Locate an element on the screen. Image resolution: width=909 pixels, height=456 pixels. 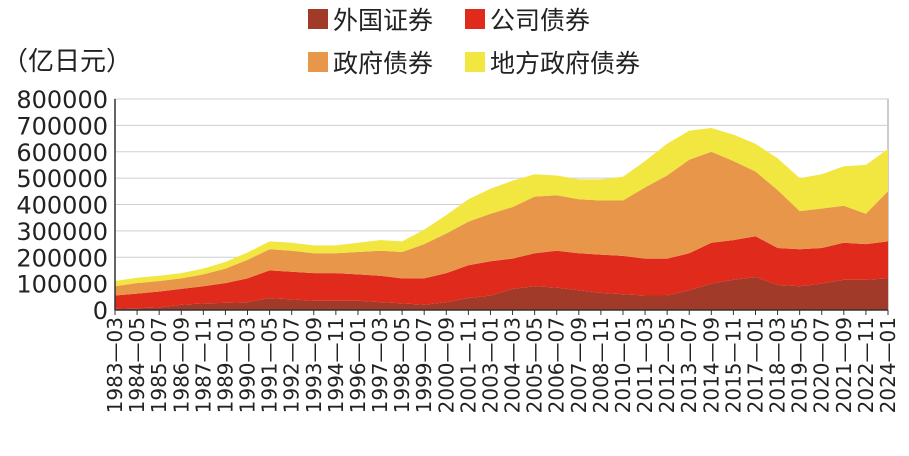
x-tick-label: 1983—03 is located at coordinates (115, 365).